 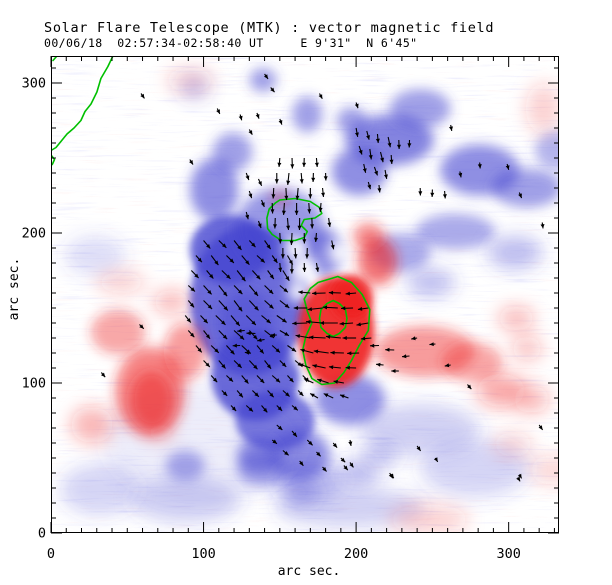 I want to click on contour-outer-core-contour, so click(x=336, y=330).